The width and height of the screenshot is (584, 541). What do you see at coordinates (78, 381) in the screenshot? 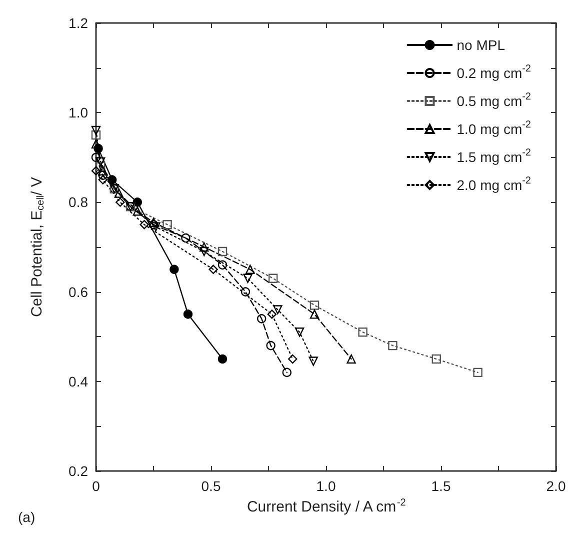
I see `y-tick-label: 0.4` at bounding box center [78, 381].